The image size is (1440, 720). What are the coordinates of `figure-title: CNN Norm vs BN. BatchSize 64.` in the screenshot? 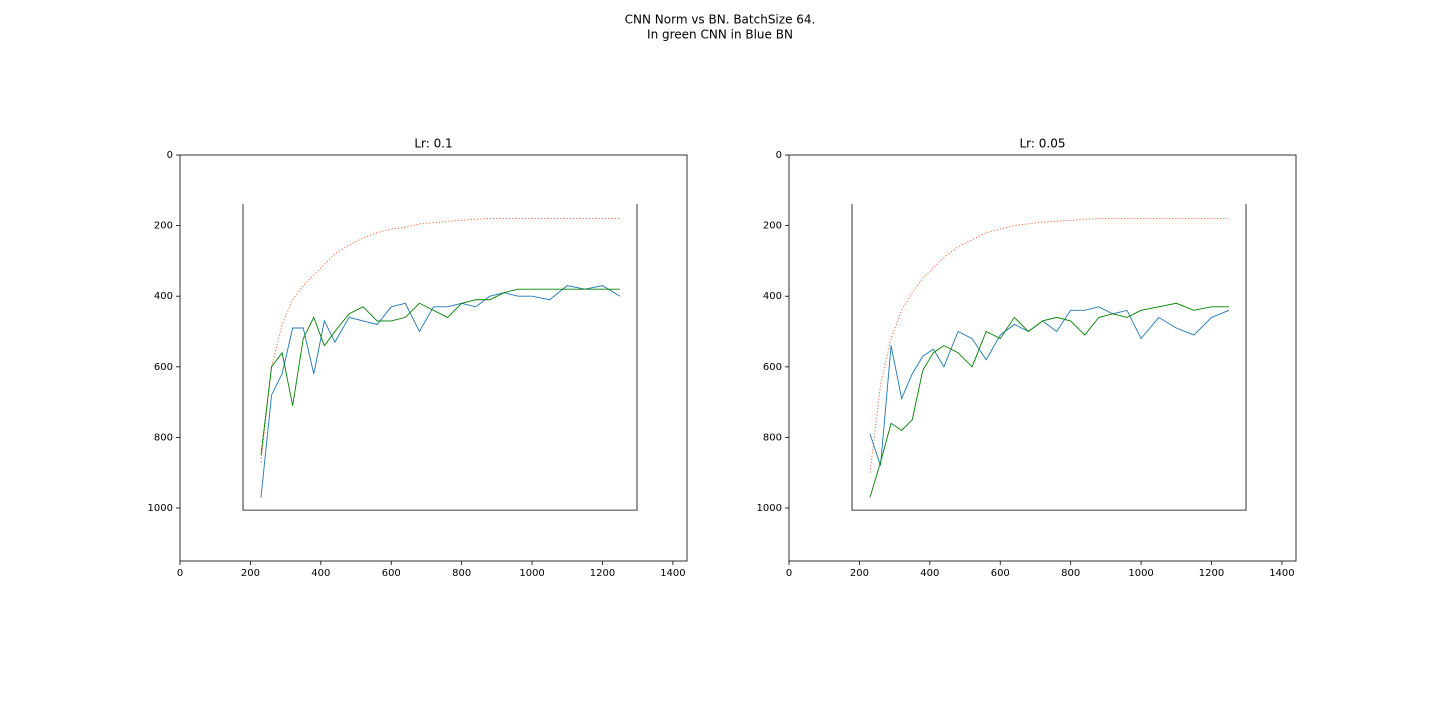 It's located at (720, 20).